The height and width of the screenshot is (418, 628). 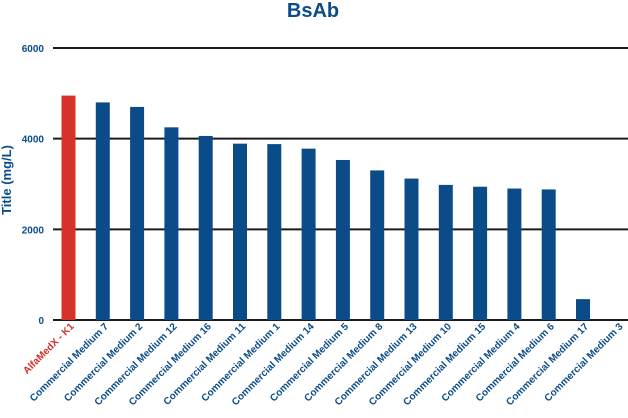 What do you see at coordinates (33, 230) in the screenshot?
I see `y-tick-label: 2000` at bounding box center [33, 230].